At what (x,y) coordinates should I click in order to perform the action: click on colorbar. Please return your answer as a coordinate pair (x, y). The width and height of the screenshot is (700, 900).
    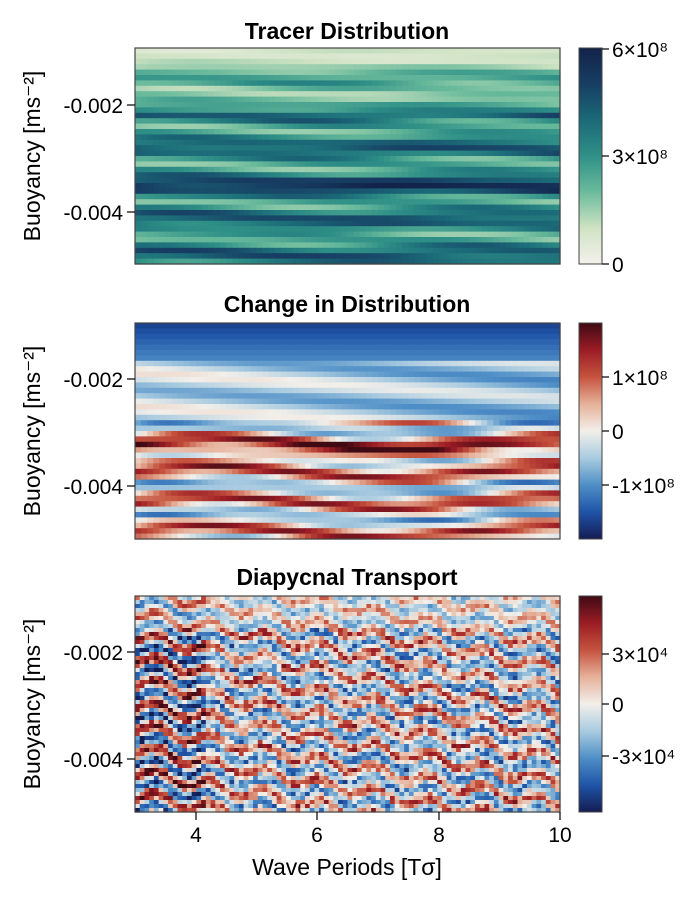
    Looking at the image, I should click on (590, 156).